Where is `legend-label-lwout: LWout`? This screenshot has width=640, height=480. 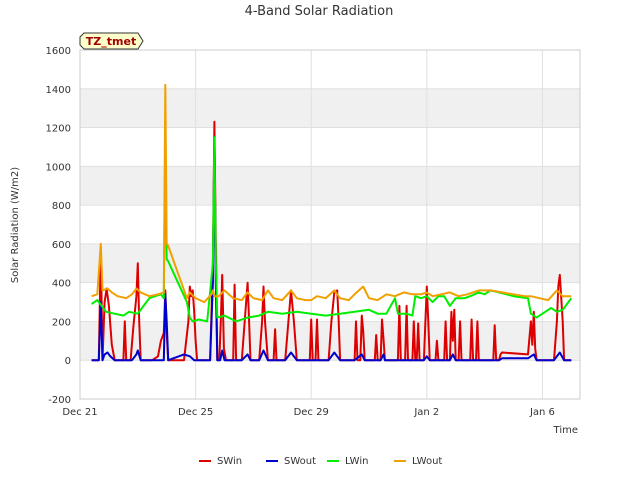
legend-label-lwout: LWout is located at coordinates (427, 461).